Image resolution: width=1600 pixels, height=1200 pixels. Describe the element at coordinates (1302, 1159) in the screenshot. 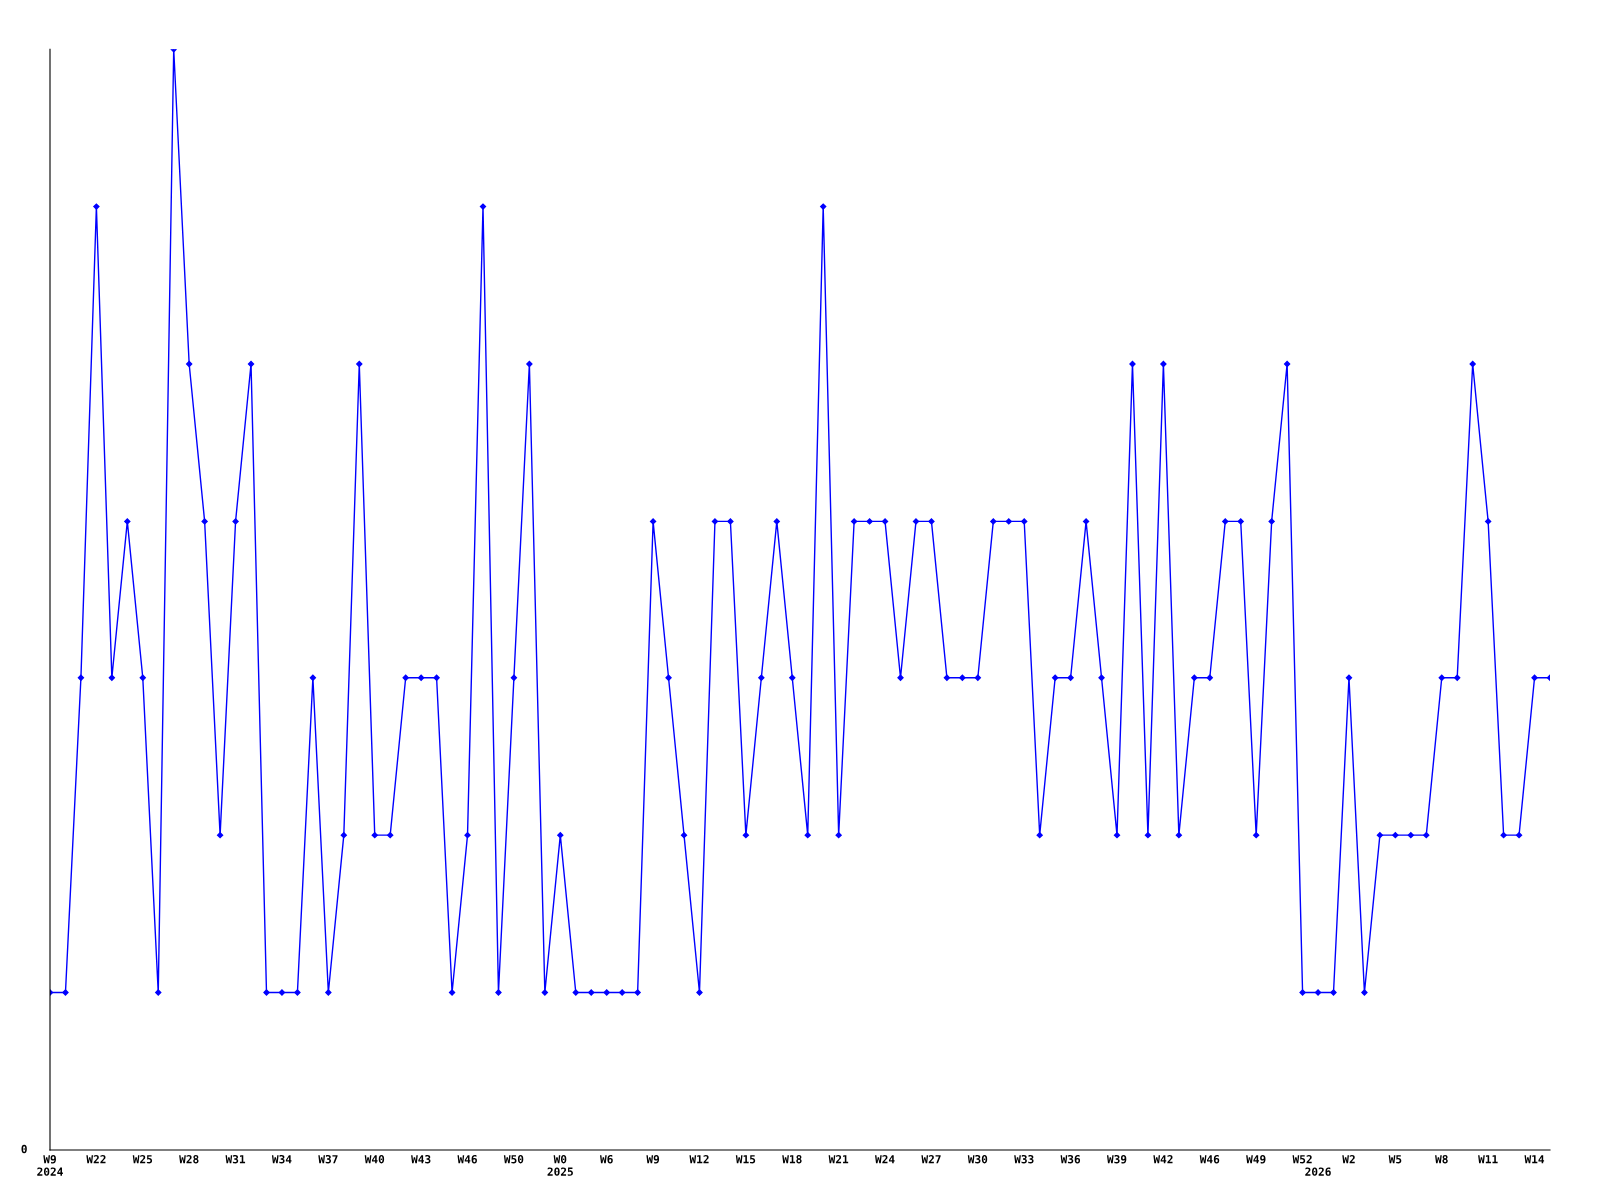

I see `x-tick-label: W52` at that location.